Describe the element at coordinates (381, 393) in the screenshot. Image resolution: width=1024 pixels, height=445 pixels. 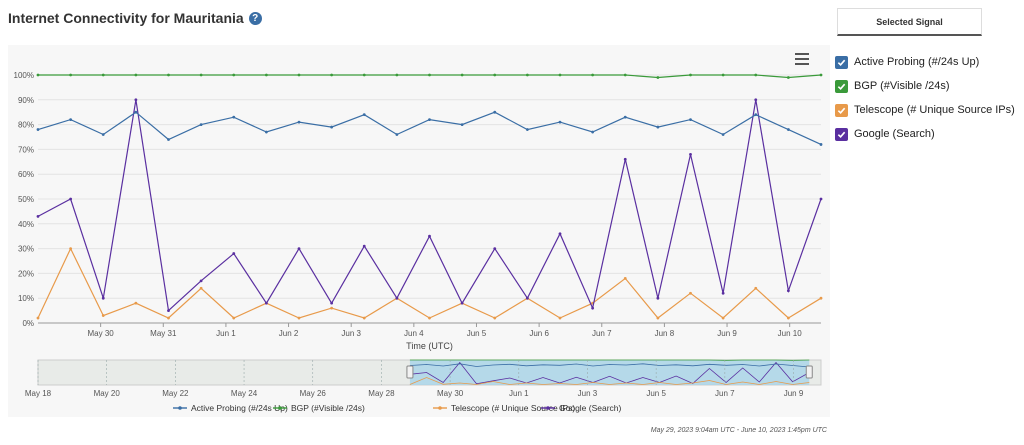
I see `navigator-tick-label: May 28` at that location.